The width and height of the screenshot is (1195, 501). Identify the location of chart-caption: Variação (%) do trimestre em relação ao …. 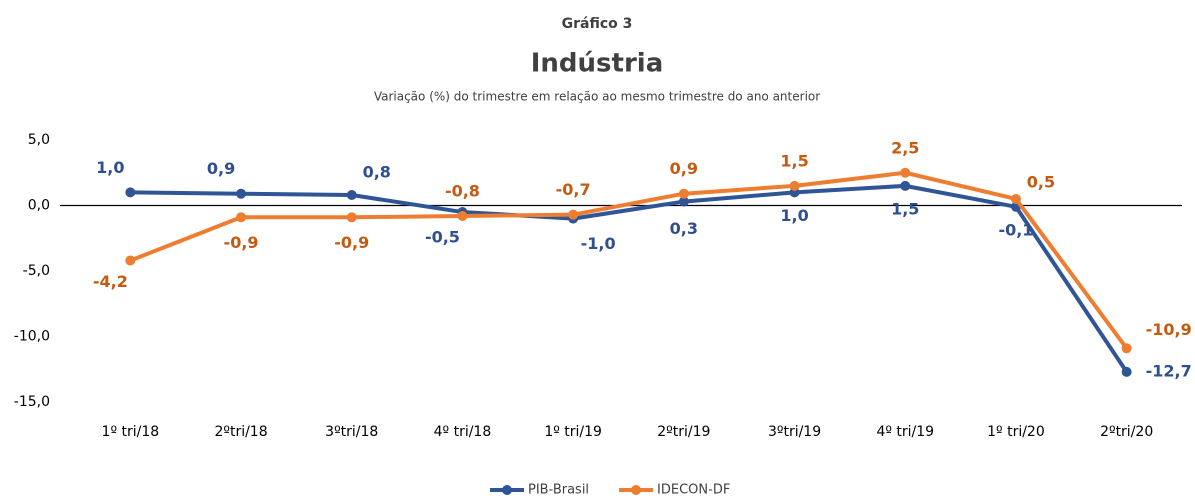
(597, 97).